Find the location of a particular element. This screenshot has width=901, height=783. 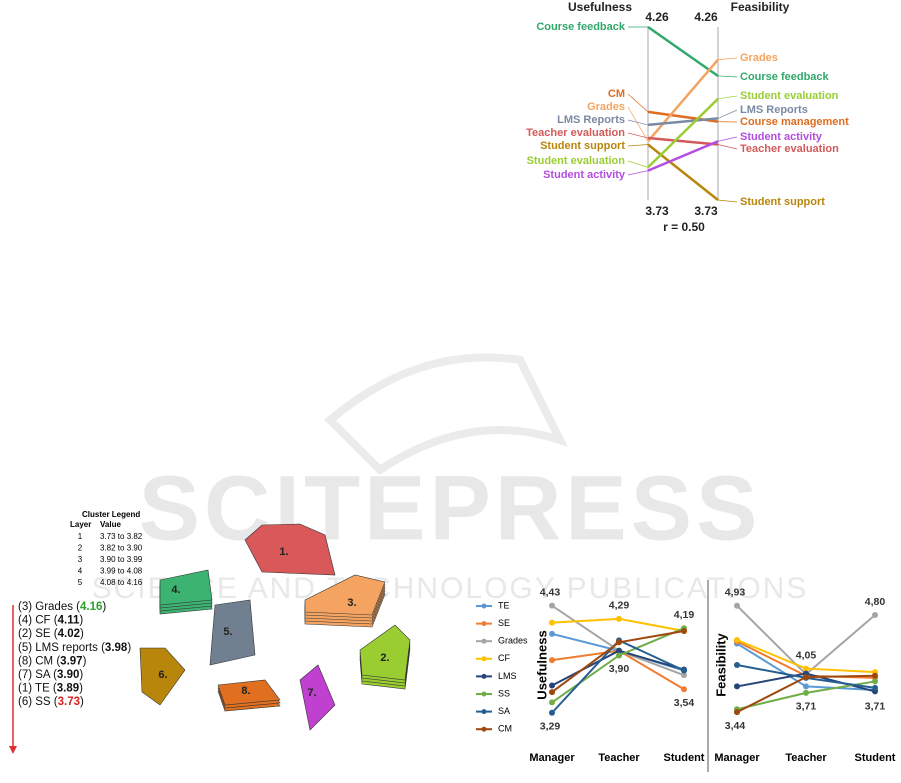

ladder-right-label: Course feedback is located at coordinates (785, 77).